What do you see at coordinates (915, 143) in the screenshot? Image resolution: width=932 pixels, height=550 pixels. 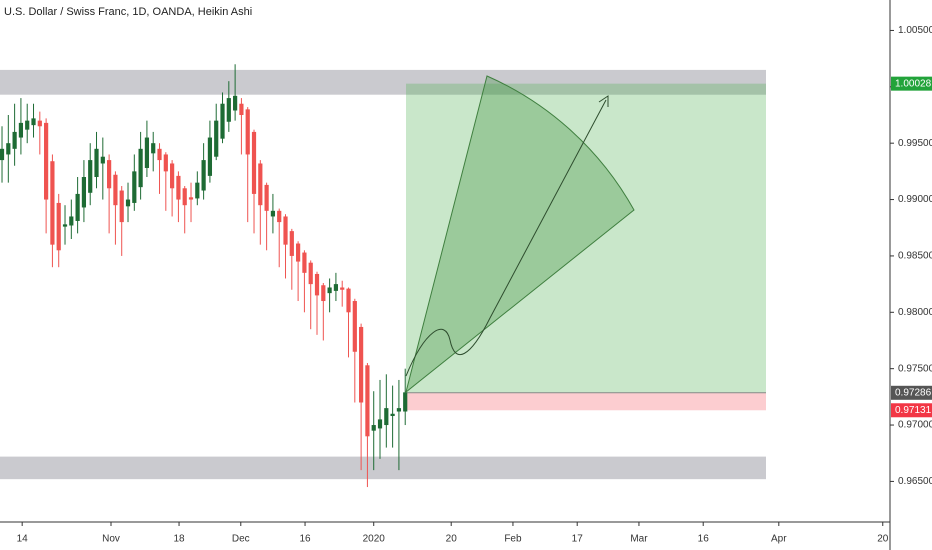 I see `y-tick-label: 0.99500` at bounding box center [915, 143].